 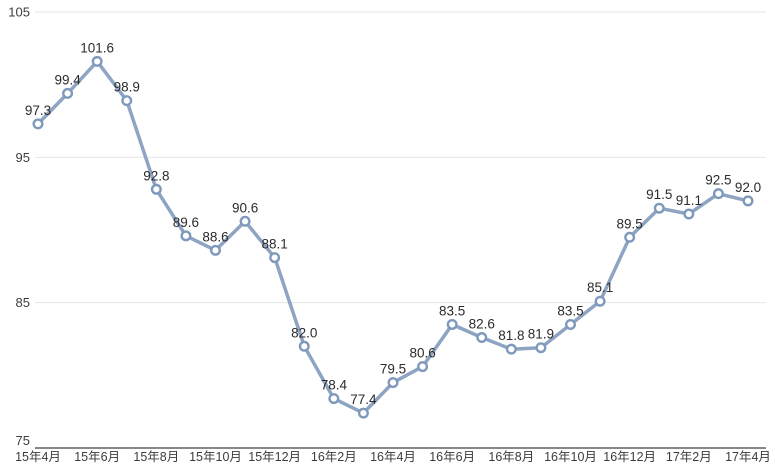 What do you see at coordinates (570, 457) in the screenshot?
I see `x-axis-tick-label: 16年10月` at bounding box center [570, 457].